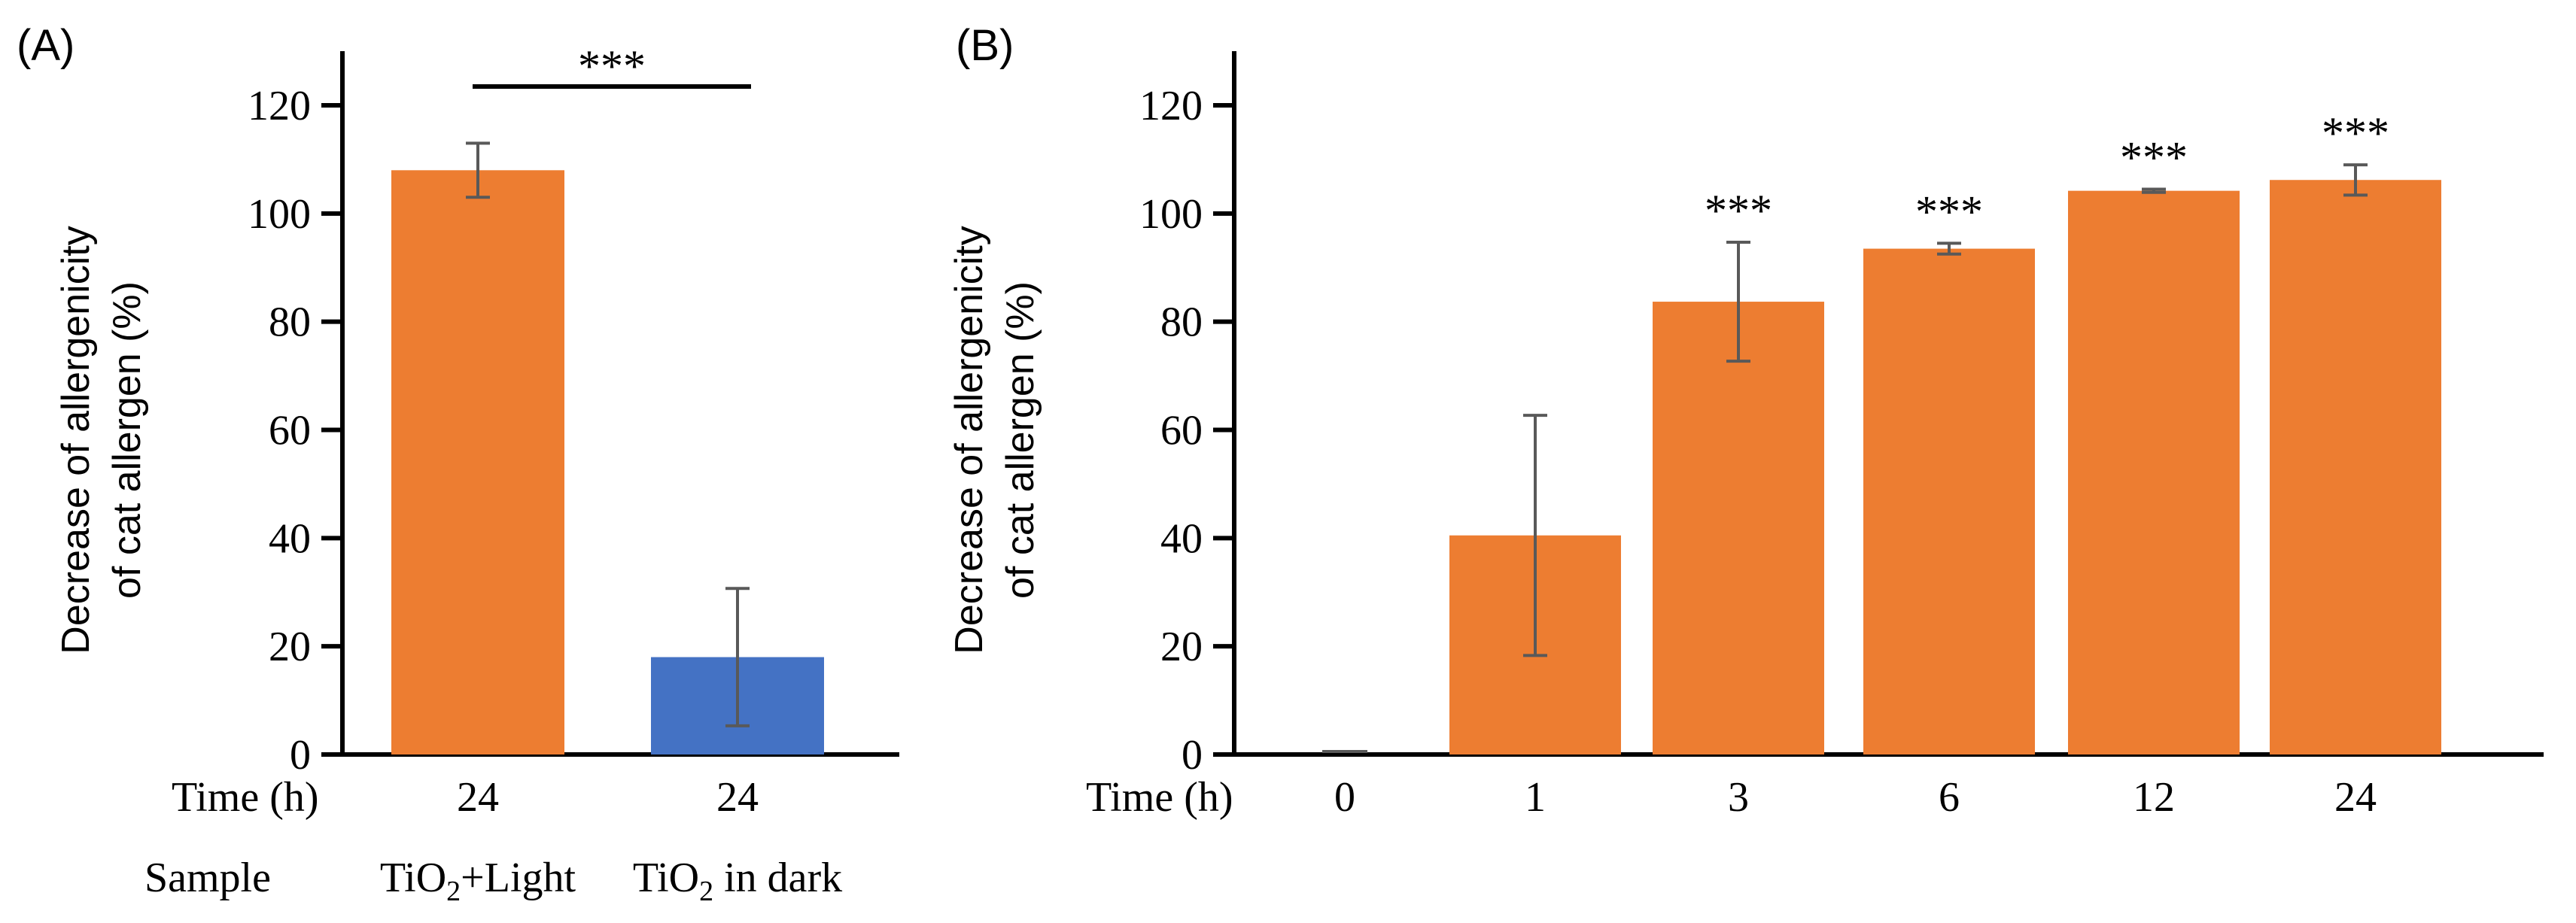 This screenshot has height=923, width=2576. What do you see at coordinates (1181, 322) in the screenshot?
I see `panel-b-ytick-label: 80` at bounding box center [1181, 322].